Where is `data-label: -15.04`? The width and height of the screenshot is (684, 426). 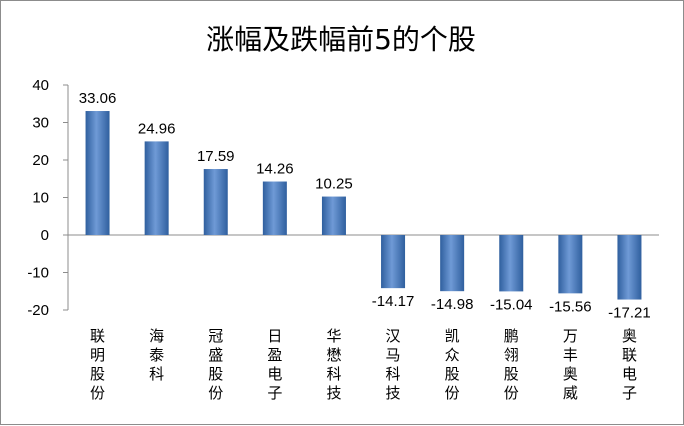 data-label: -15.04 is located at coordinates (511, 304).